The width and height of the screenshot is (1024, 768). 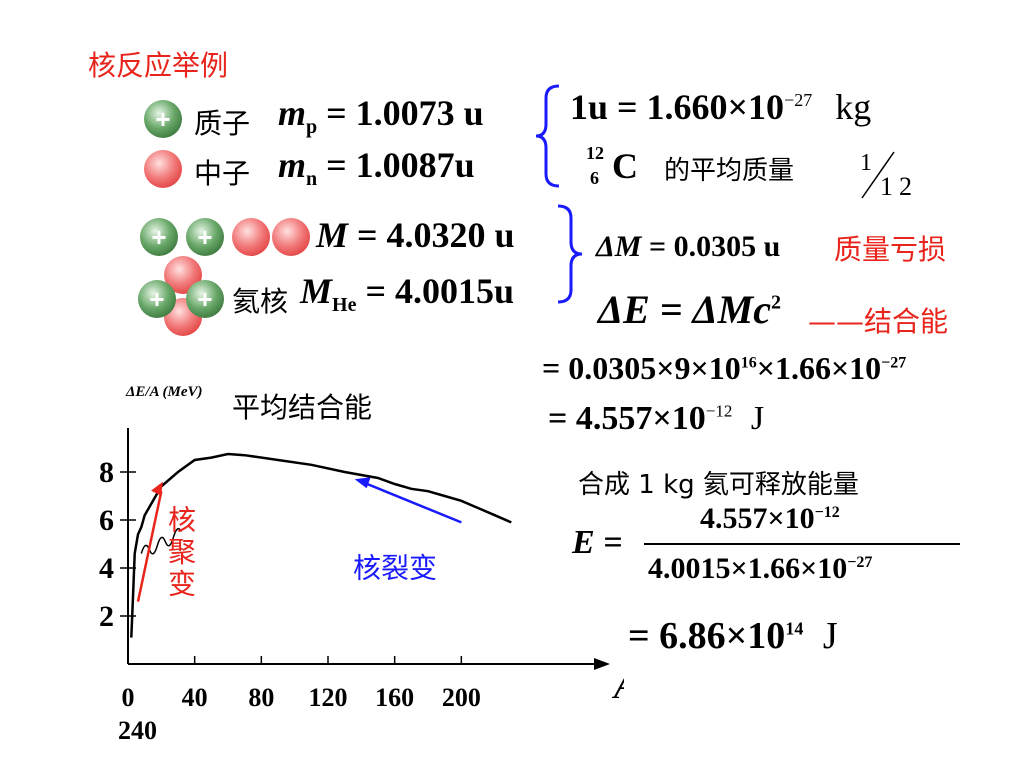 What do you see at coordinates (182, 553) in the screenshot?
I see `fusion-label-char: 聚` at bounding box center [182, 553].